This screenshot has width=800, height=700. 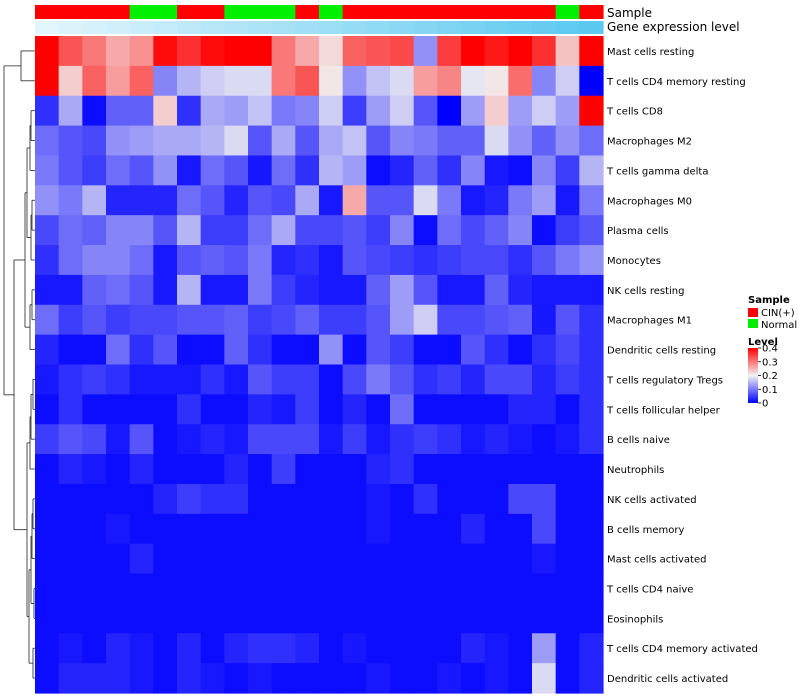 What do you see at coordinates (629, 13) in the screenshot?
I see `sample-track-label: Sample` at bounding box center [629, 13].